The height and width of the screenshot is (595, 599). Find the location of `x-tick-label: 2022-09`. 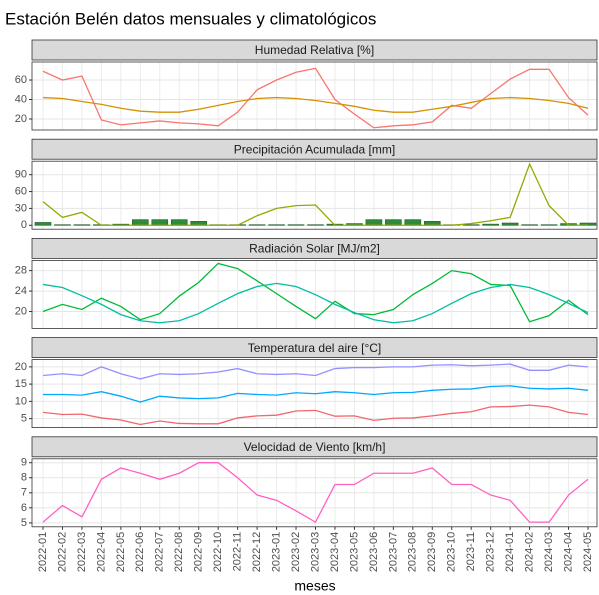

x-tick-label: 2022-09 is located at coordinates (199, 552).